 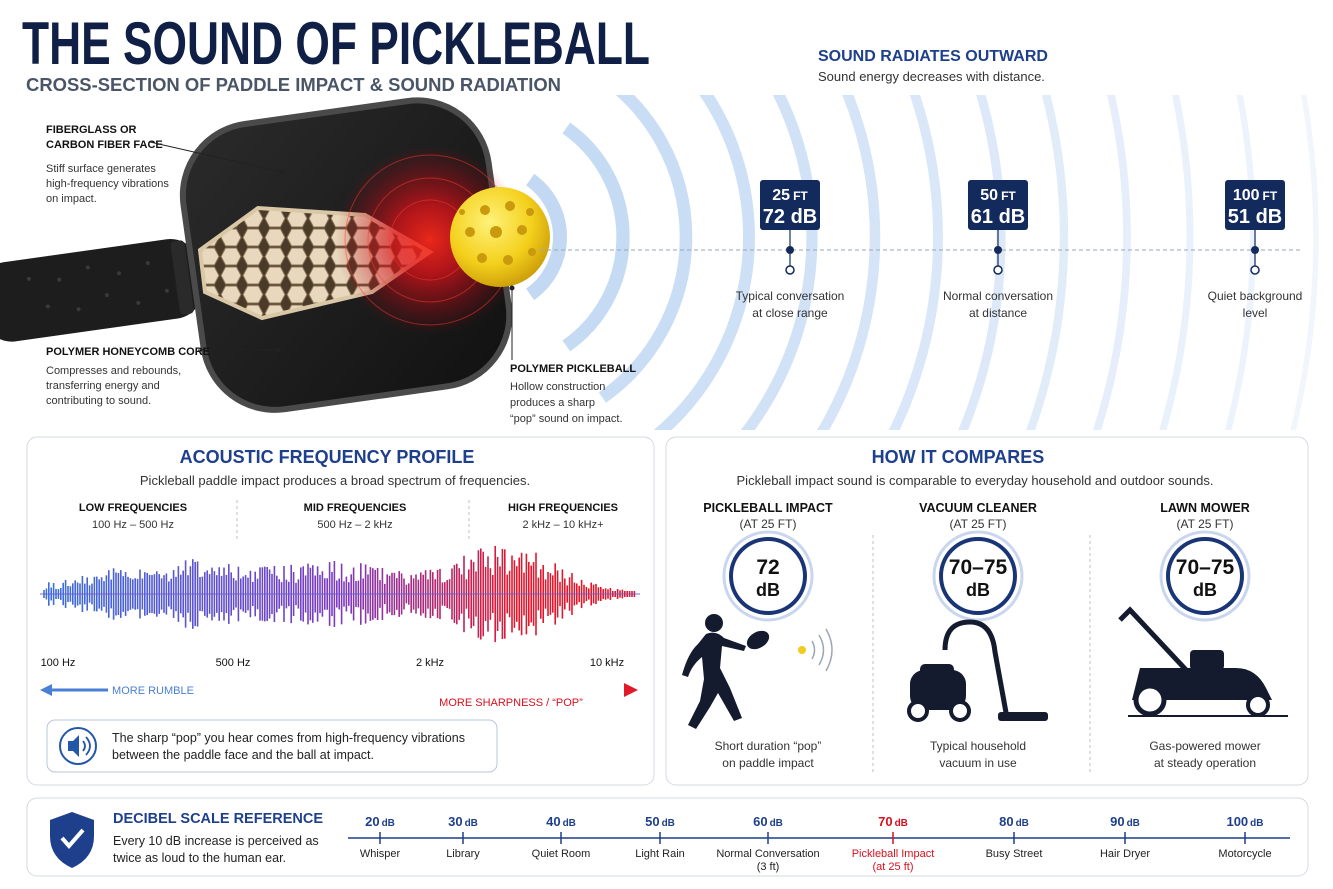 What do you see at coordinates (767, 567) in the screenshot?
I see `comparison-level: 72` at bounding box center [767, 567].